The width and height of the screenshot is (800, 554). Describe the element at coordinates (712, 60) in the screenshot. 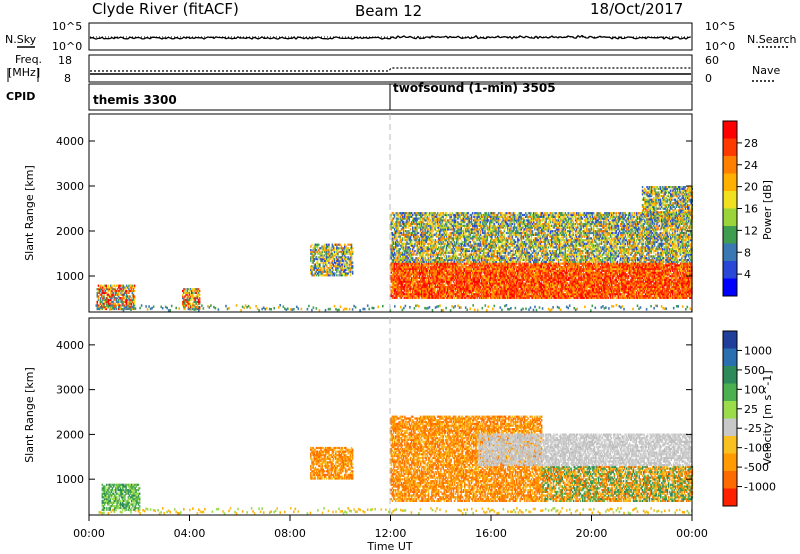

I see `nave-right-tick-top: 60` at that location.